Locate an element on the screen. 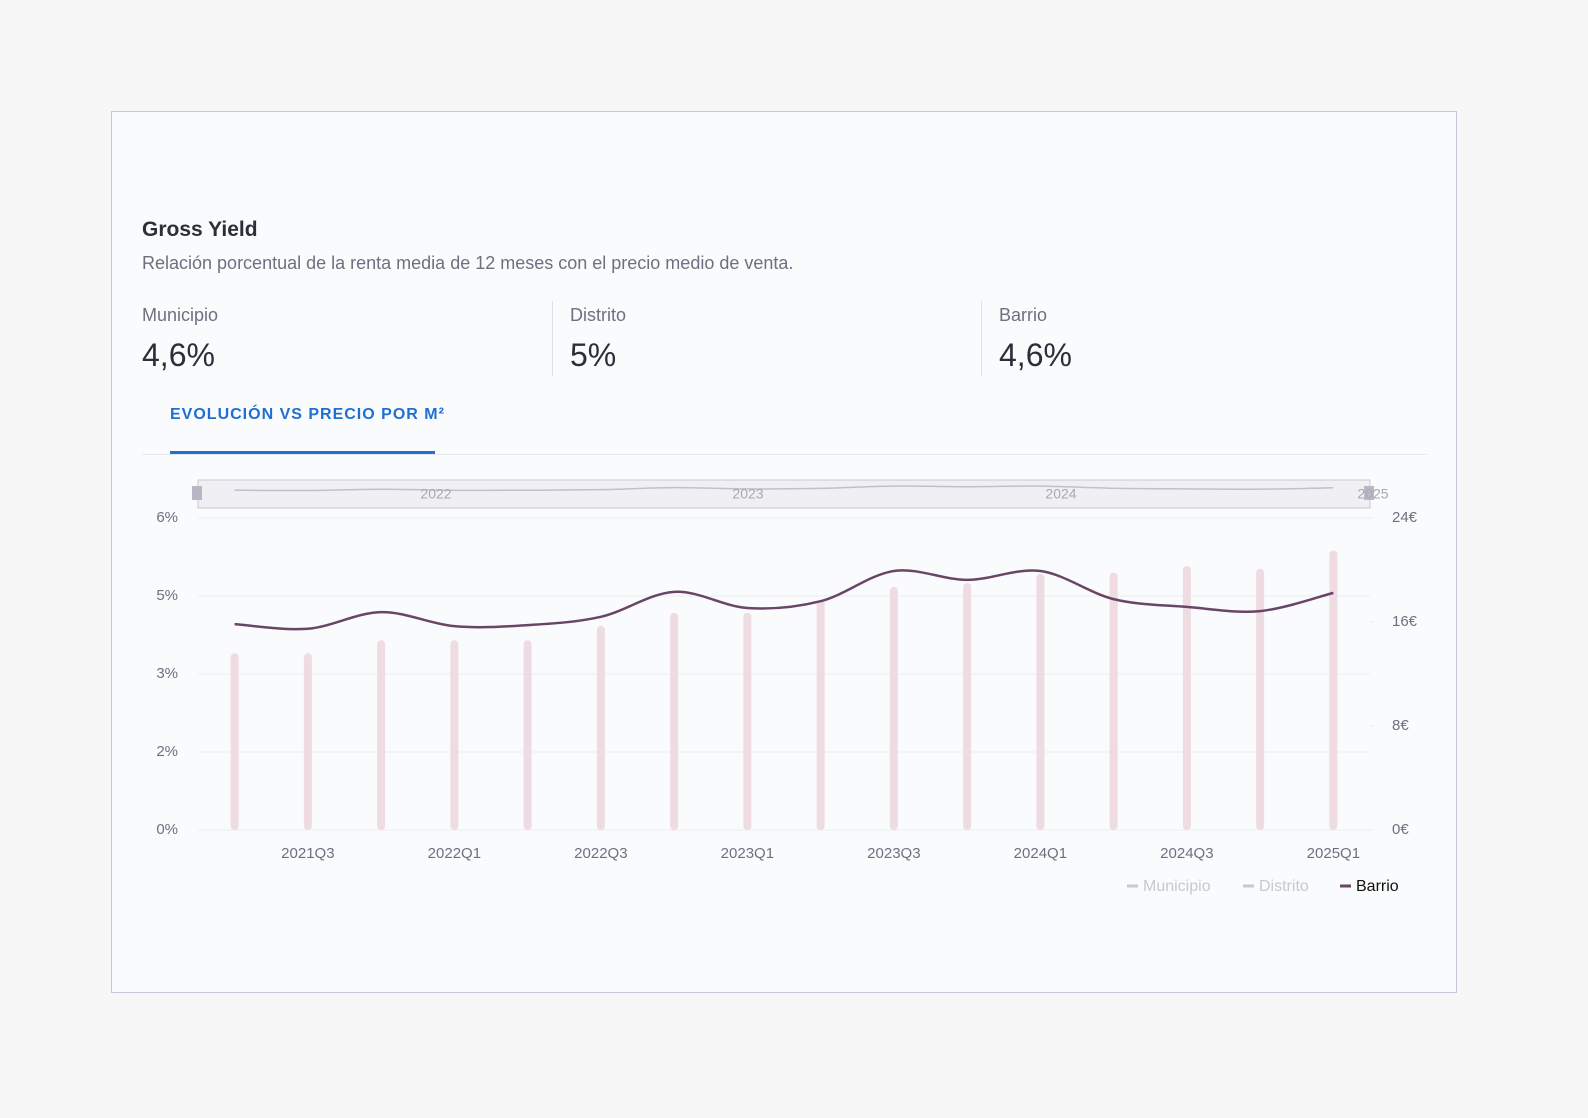 The image size is (1588, 1118). separator is located at coordinates (784, 454).